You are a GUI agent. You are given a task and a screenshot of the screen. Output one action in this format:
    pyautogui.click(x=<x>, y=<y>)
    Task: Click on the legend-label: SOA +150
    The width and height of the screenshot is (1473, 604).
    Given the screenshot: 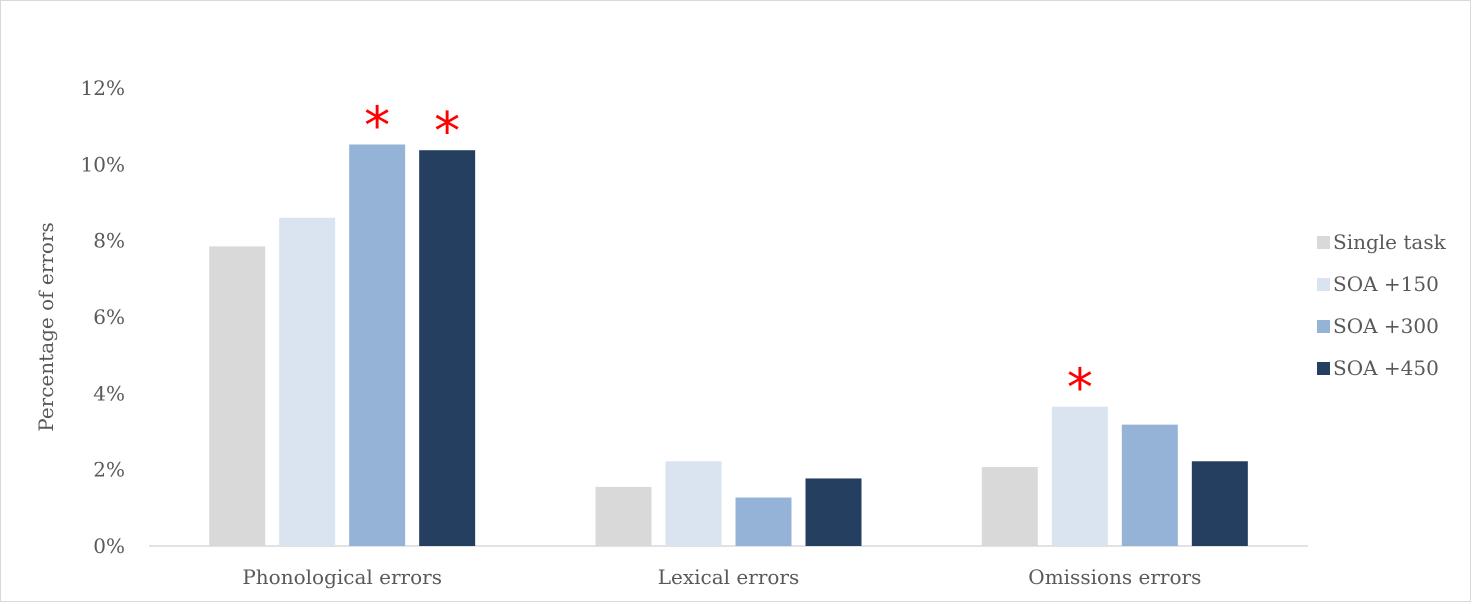 What is the action you would take?
    pyautogui.click(x=1386, y=284)
    